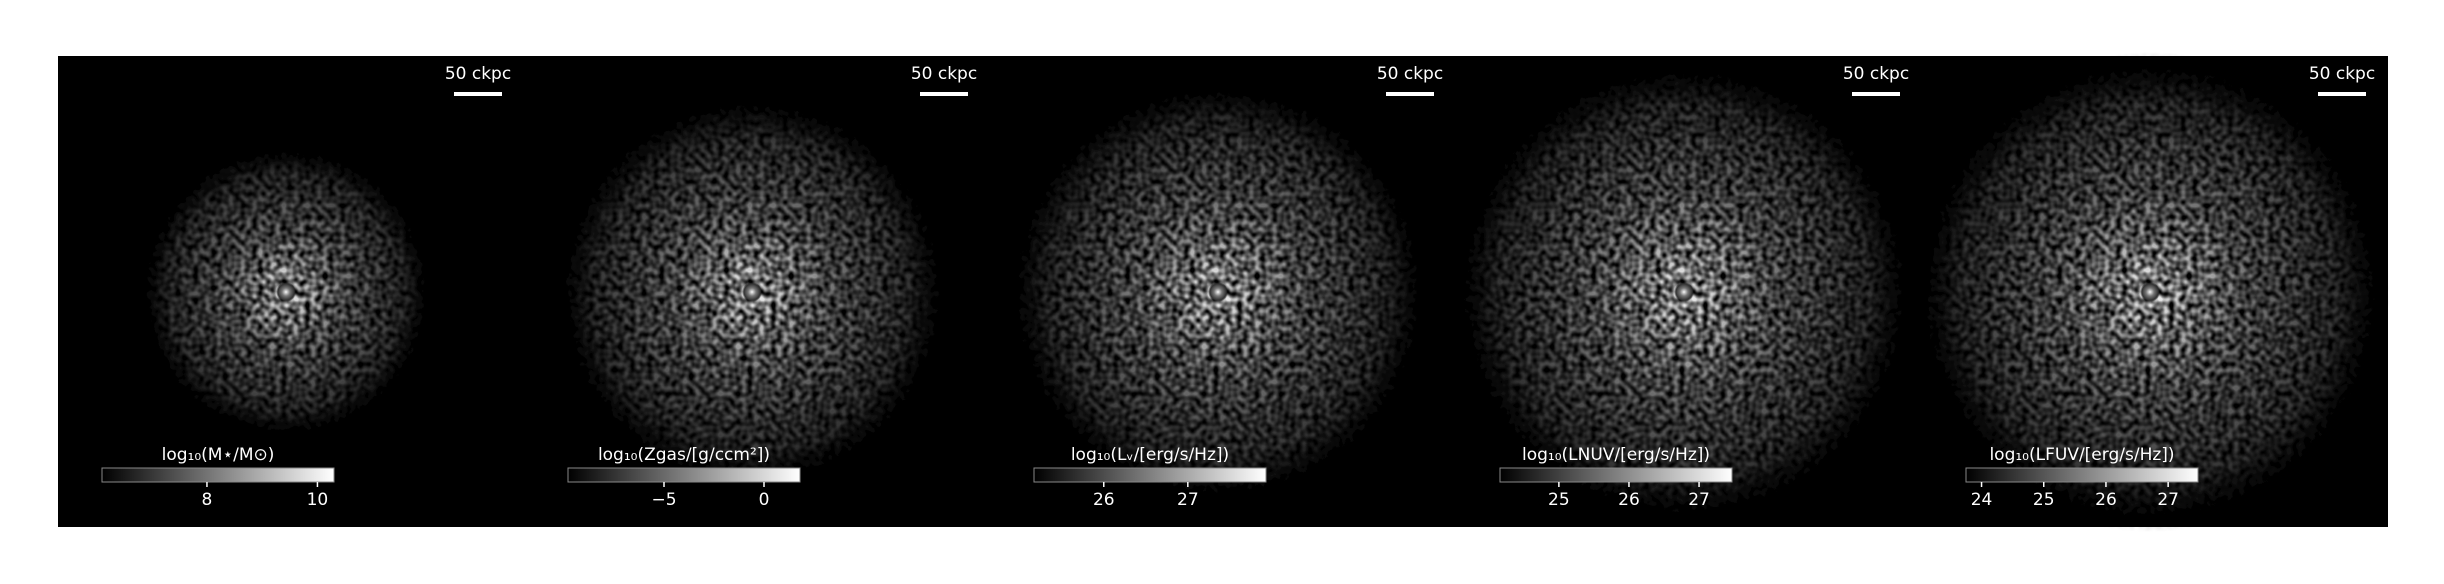 Image resolution: width=2444 pixels, height=584 pixels. Describe the element at coordinates (764, 287) in the screenshot. I see `panel: 50 ckpc log₁₀(Zgas/[g/ccm²]) −5 0` at that location.